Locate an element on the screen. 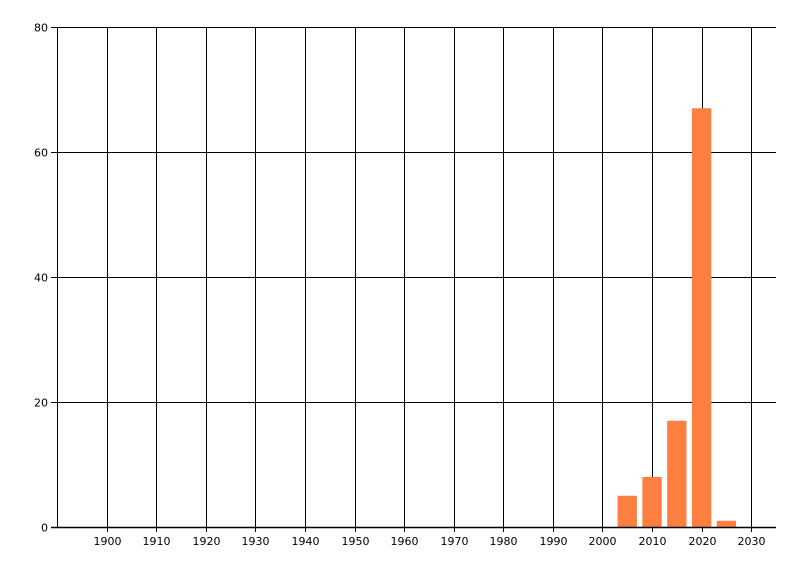 This screenshot has width=800, height=580. x-tick-label: 2020 is located at coordinates (703, 541).